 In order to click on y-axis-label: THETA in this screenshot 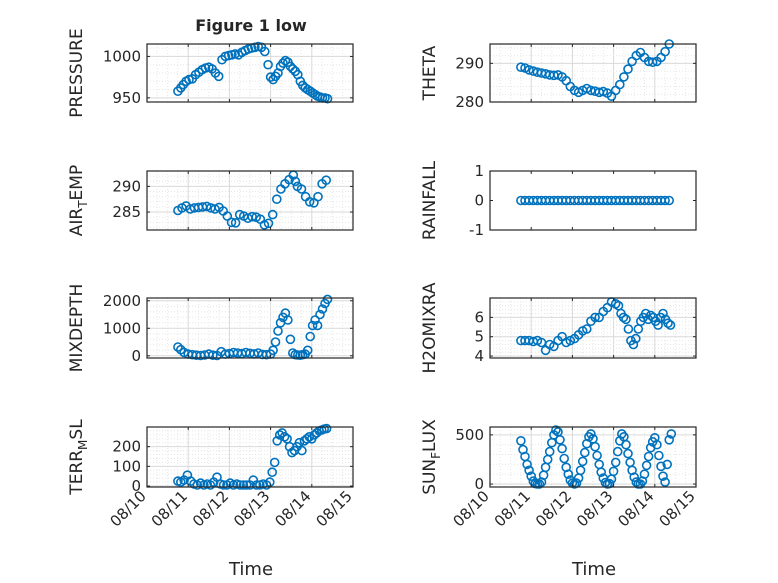, I will do `click(430, 73)`.